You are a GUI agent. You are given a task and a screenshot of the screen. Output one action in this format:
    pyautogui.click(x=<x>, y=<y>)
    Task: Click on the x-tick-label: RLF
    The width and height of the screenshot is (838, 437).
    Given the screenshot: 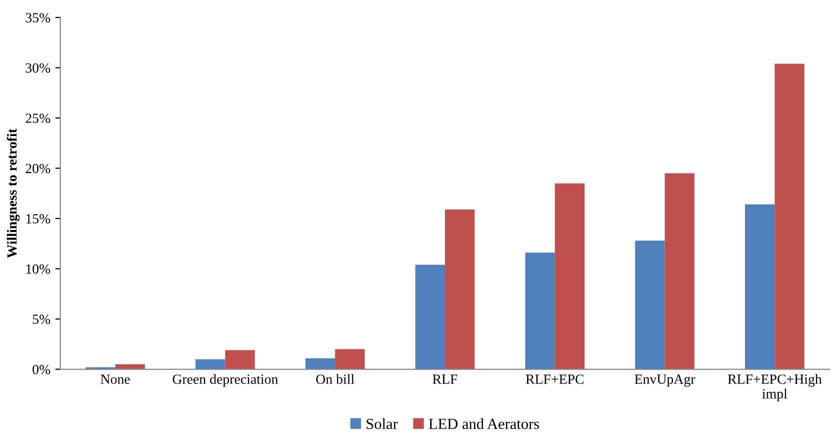 What is the action you would take?
    pyautogui.click(x=445, y=379)
    